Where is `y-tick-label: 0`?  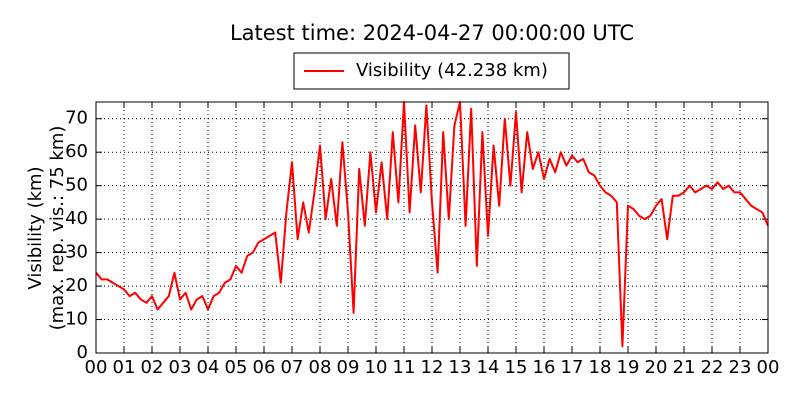 y-tick-label: 0 is located at coordinates (82, 352).